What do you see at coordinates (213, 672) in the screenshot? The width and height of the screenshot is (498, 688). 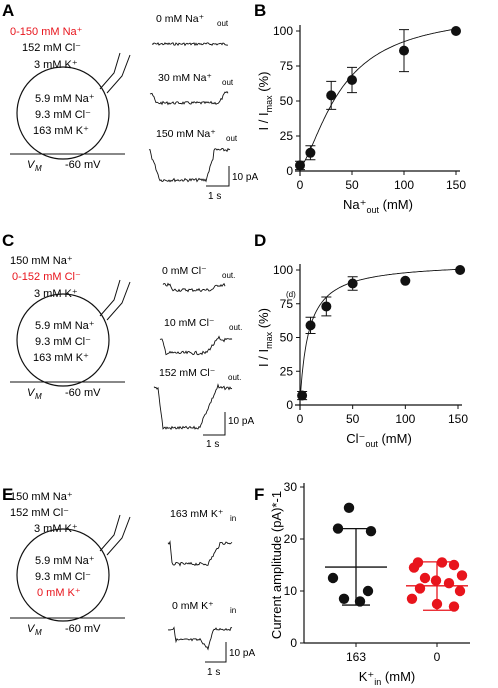 I see `panel-e-scale-x: 1 s` at bounding box center [213, 672].